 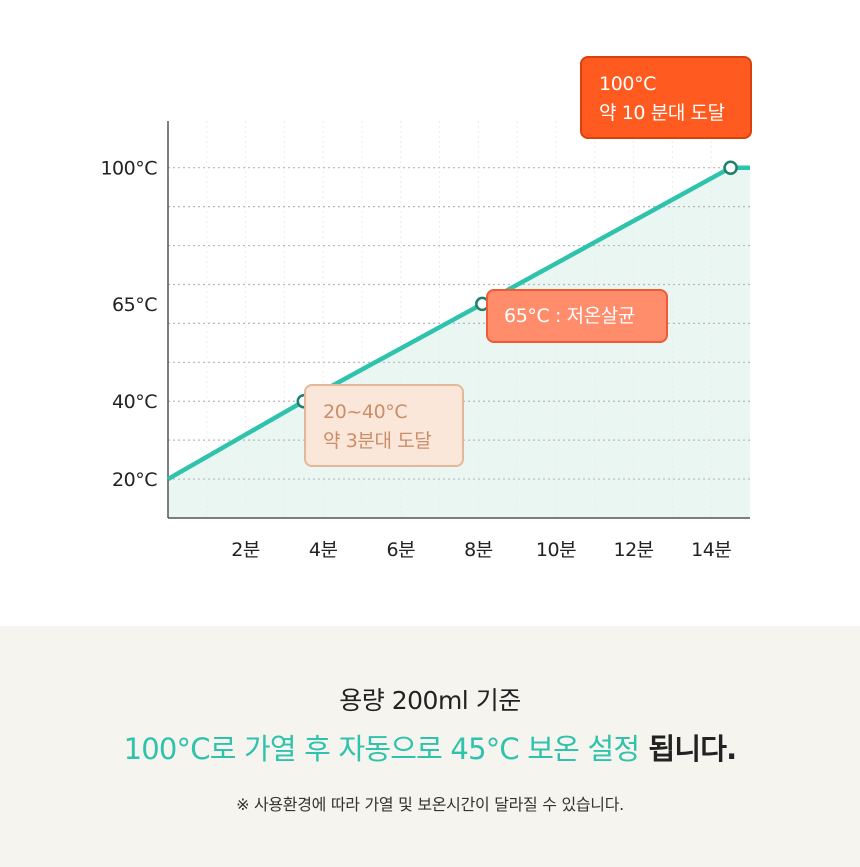 I want to click on headline-tail: 됩니다., so click(x=688, y=749).